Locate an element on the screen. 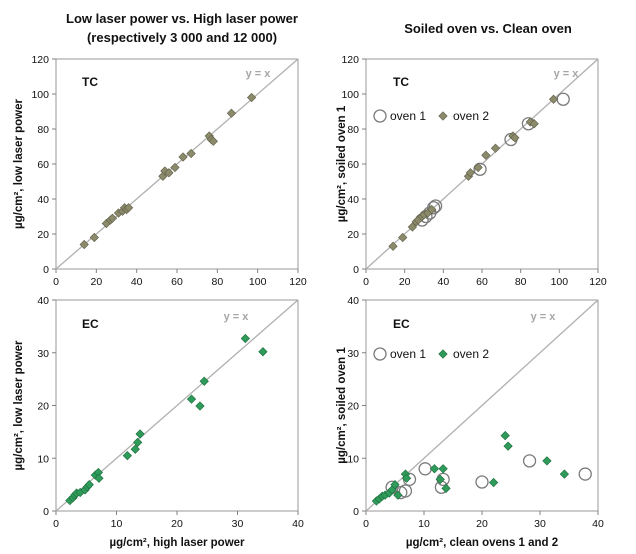 This screenshot has height=554, width=636. legend: oven 1 oven 2 is located at coordinates (431, 116).